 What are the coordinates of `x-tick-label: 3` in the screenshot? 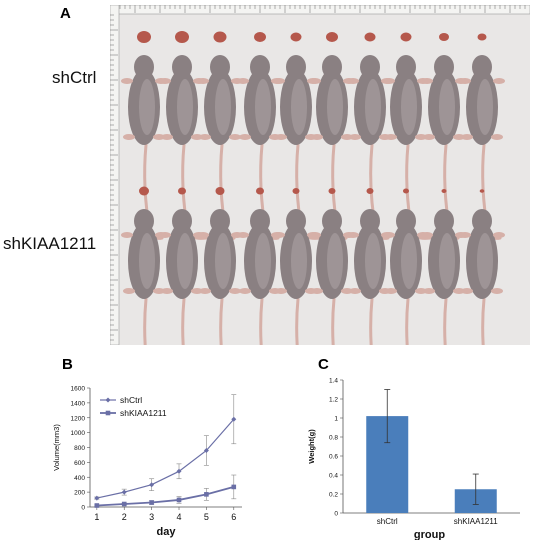 It's located at (151, 517).